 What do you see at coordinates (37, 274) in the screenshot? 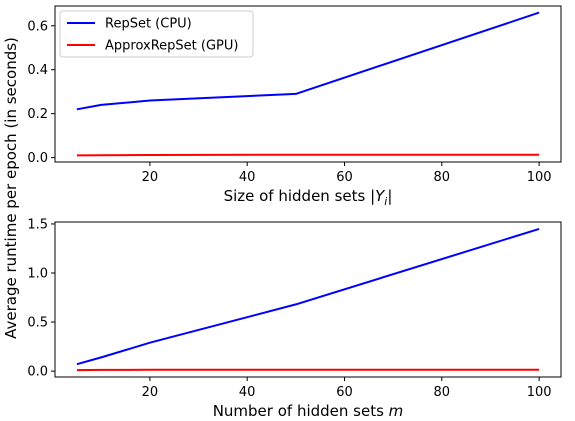
I see `panel2-y-tick-label: 1.0` at bounding box center [37, 274].